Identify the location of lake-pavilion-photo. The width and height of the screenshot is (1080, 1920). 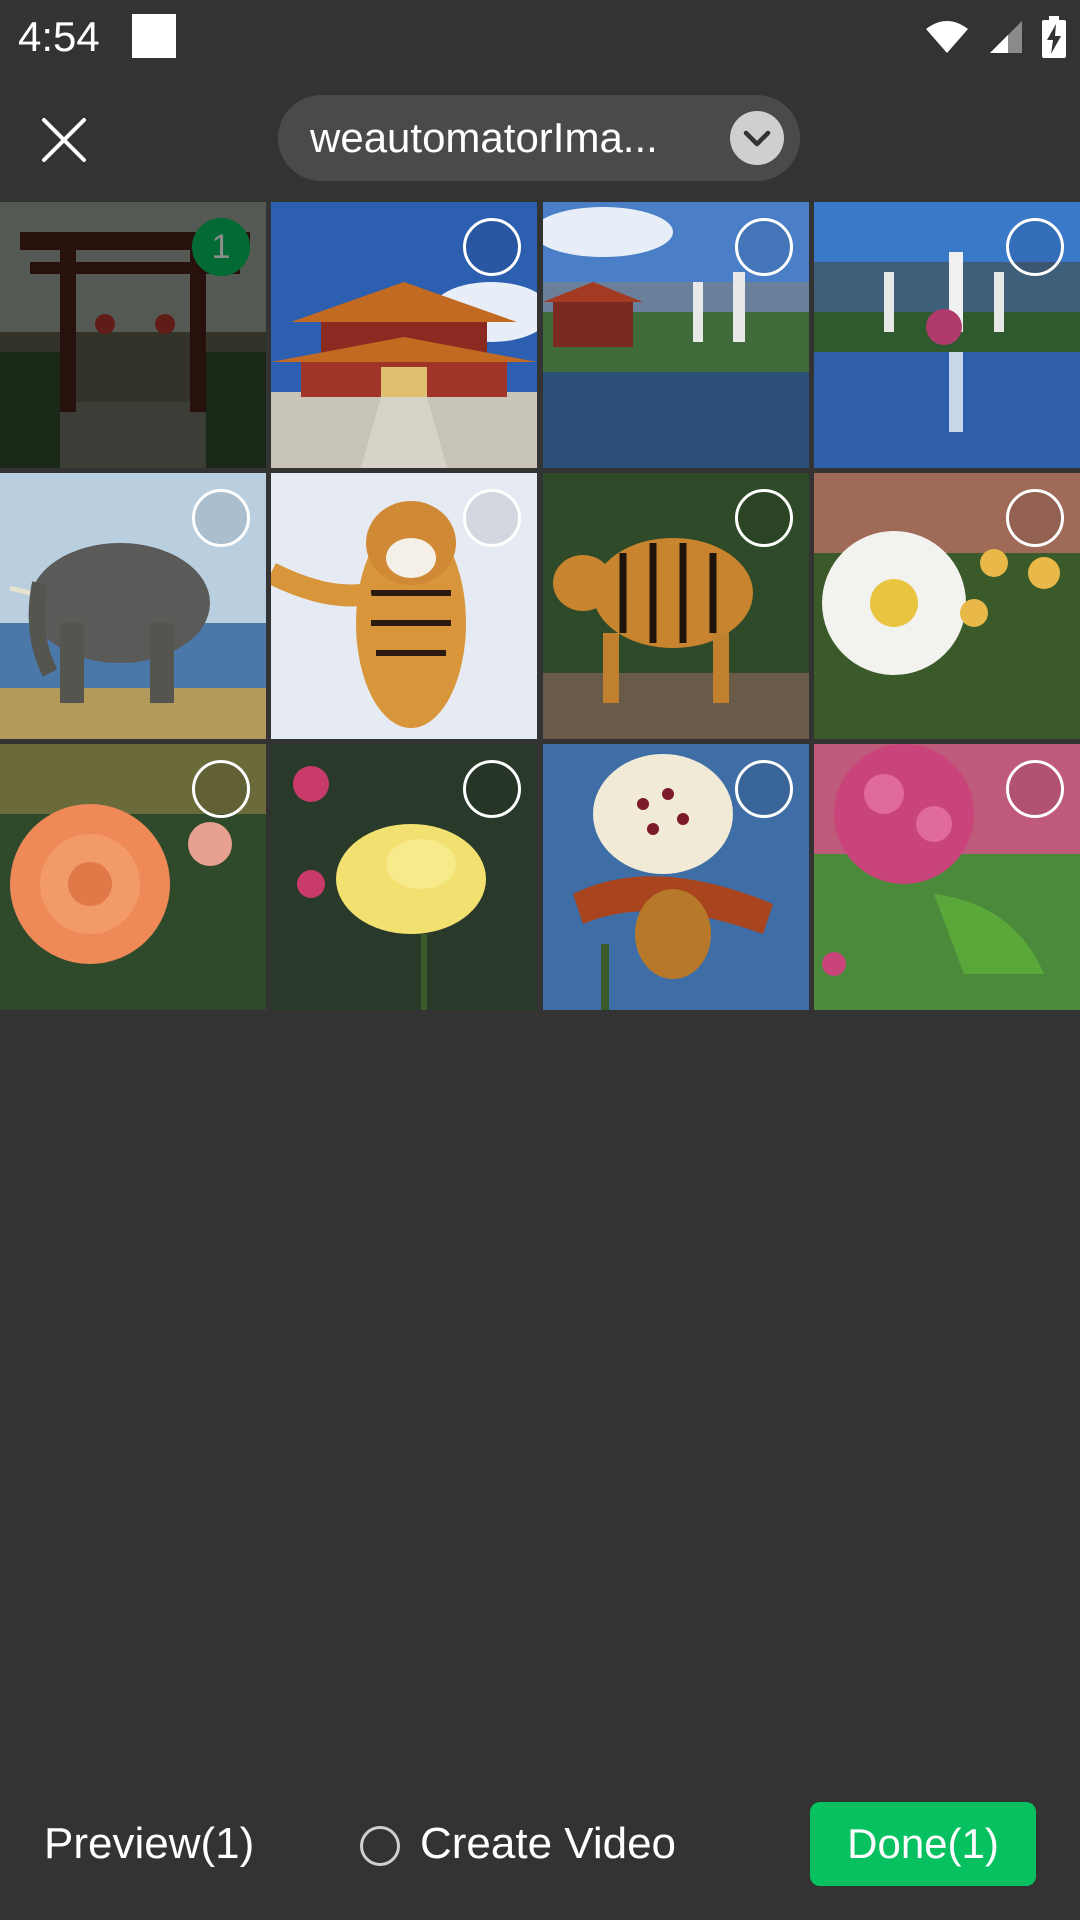
(676, 335).